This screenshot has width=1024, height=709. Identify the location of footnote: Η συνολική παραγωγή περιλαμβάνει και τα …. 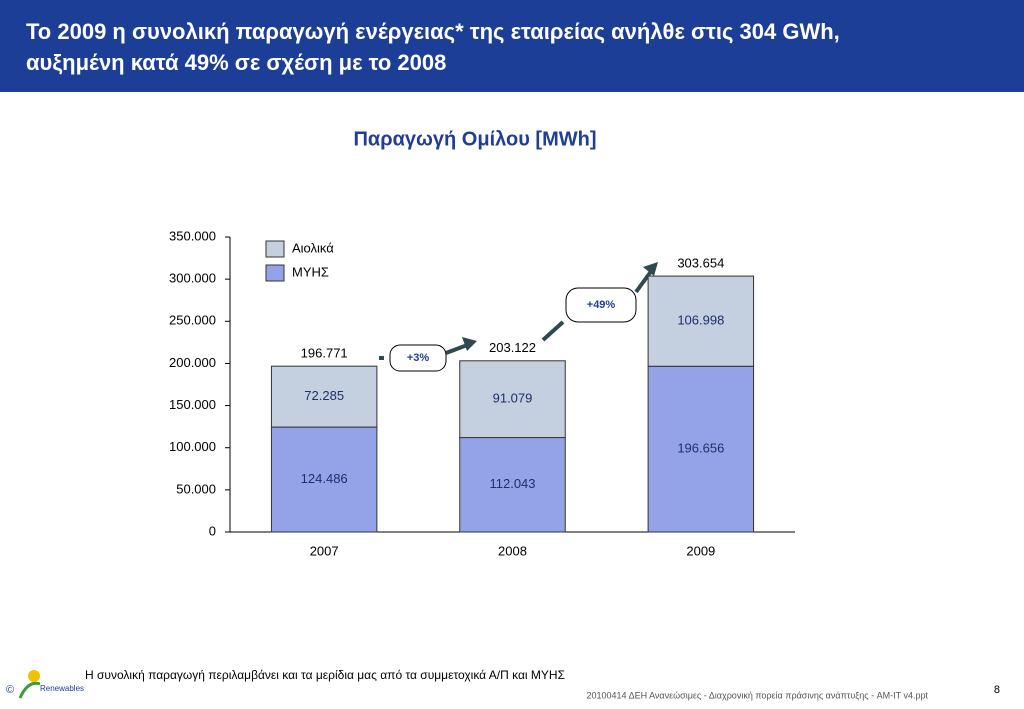
(325, 675).